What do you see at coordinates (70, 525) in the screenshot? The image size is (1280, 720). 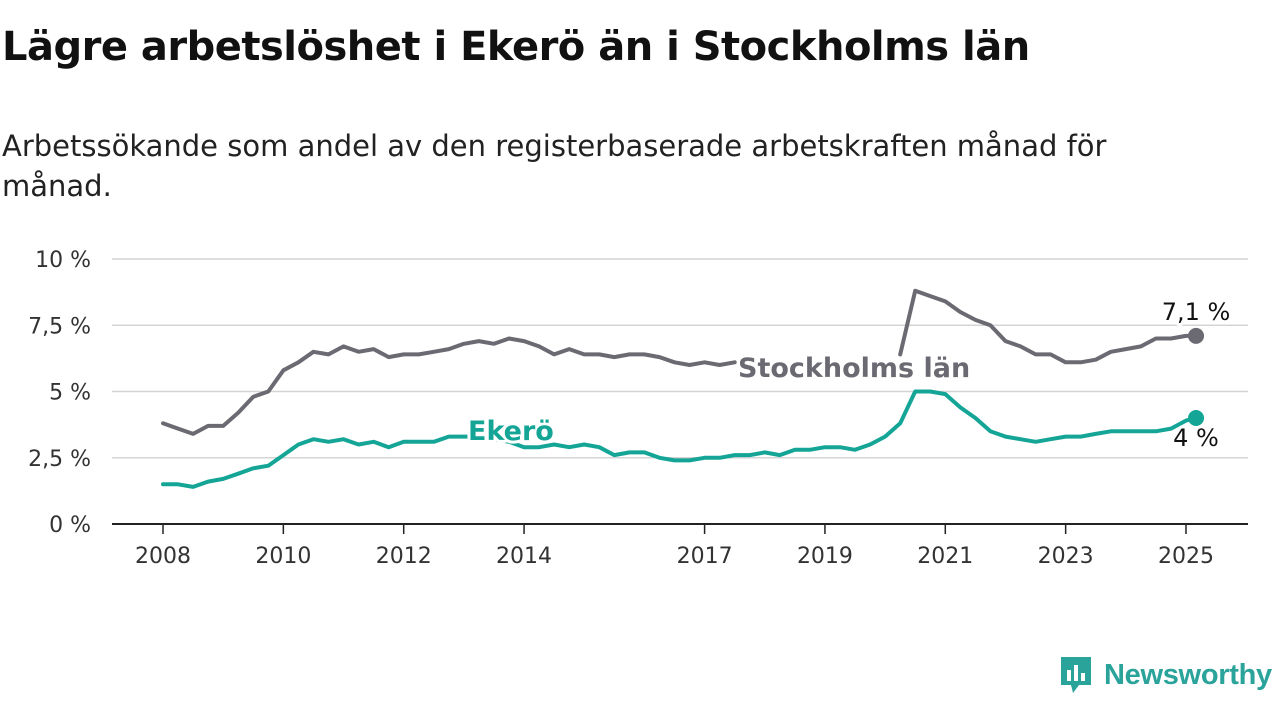 I see `y-tick-label: 0 %` at bounding box center [70, 525].